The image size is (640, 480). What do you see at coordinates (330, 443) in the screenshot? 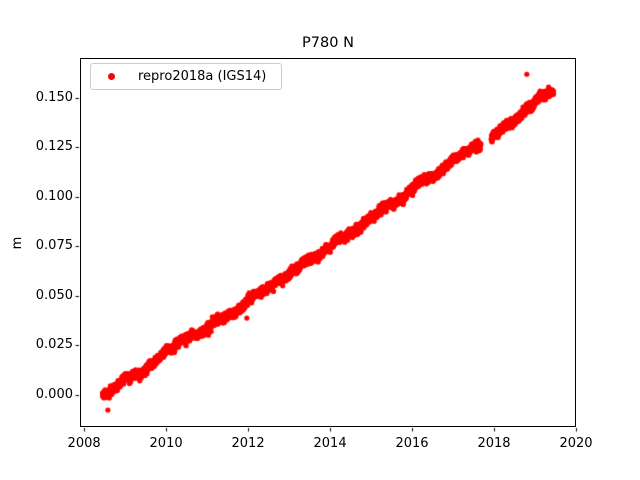
I see `x-tick-label: 2014` at bounding box center [330, 443].